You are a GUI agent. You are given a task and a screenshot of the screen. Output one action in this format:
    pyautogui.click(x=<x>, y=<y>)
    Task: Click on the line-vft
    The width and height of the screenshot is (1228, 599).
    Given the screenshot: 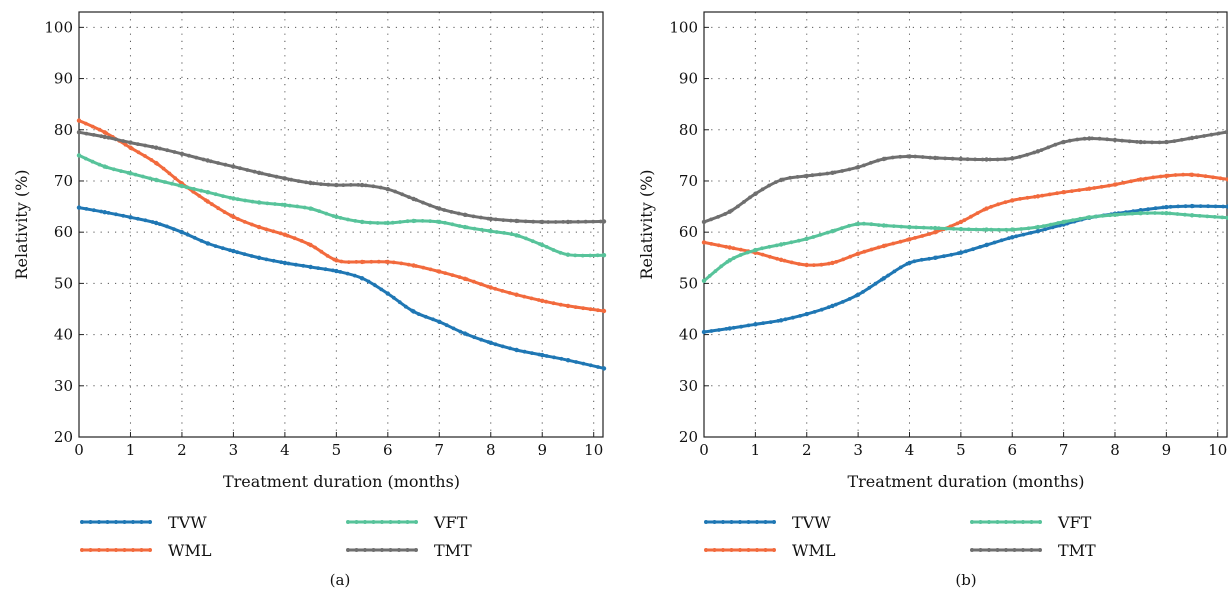 What is the action you would take?
    pyautogui.click(x=341, y=205)
    